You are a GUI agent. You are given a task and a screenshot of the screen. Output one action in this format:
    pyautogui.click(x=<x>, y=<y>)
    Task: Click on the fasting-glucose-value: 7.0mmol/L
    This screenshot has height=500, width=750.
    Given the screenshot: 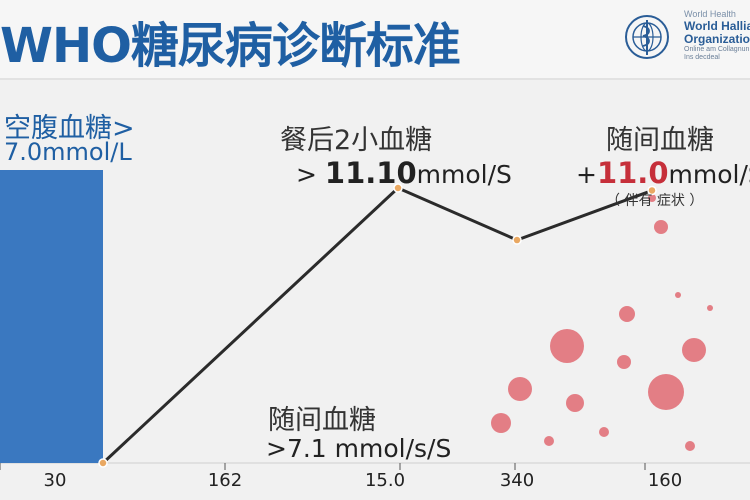 What is the action you would take?
    pyautogui.click(x=68, y=152)
    